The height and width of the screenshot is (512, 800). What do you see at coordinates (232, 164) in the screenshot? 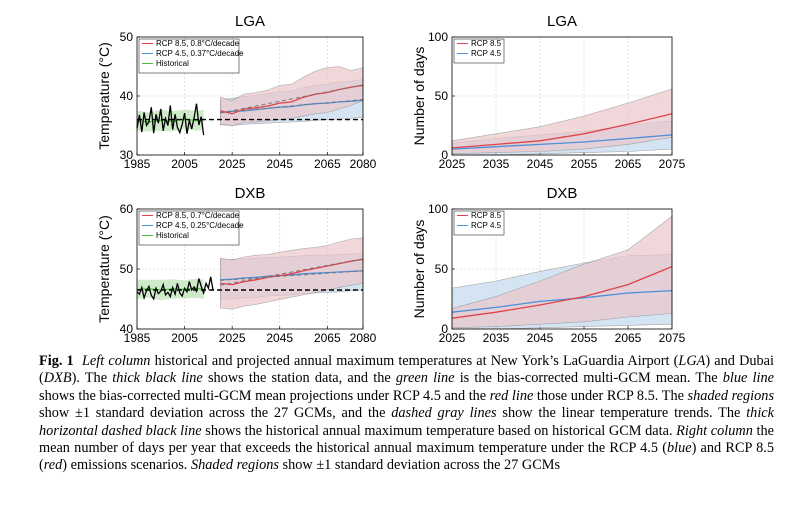
I see `lga-temp-xtick-2025: 2025` at bounding box center [232, 164].